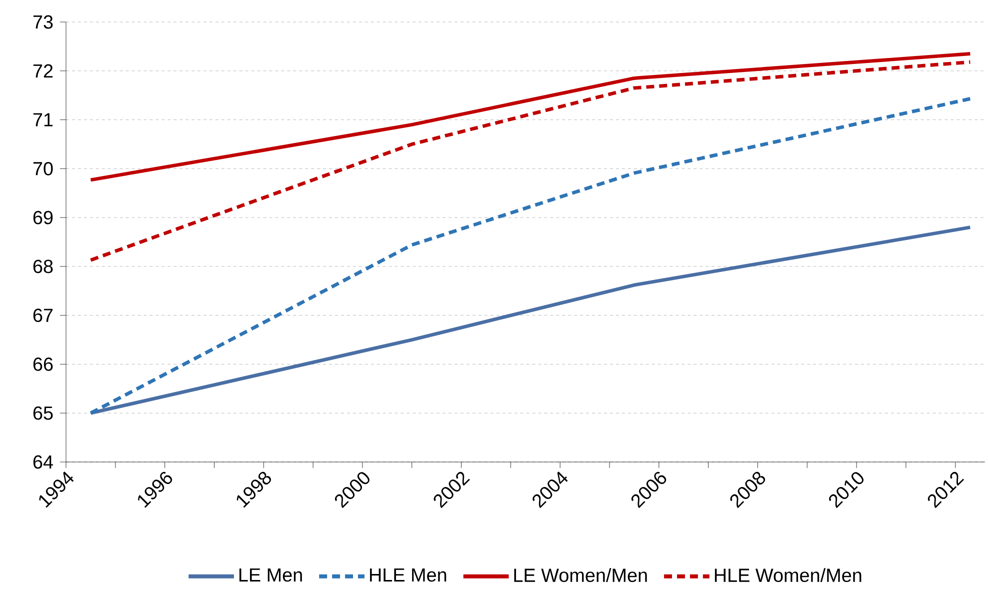 The height and width of the screenshot is (589, 988). I want to click on legend-label: LE Women/Men, so click(580, 575).